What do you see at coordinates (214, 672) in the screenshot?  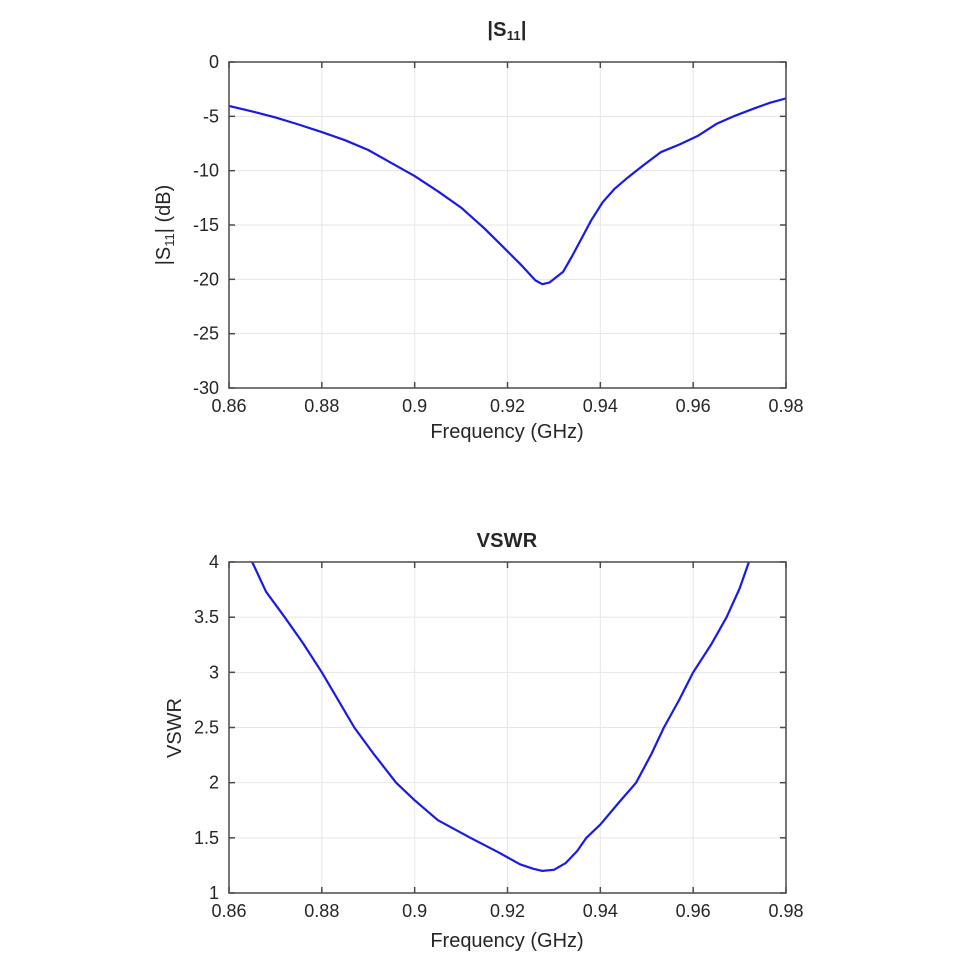 I see `vswr-y-tick-label: 3` at bounding box center [214, 672].